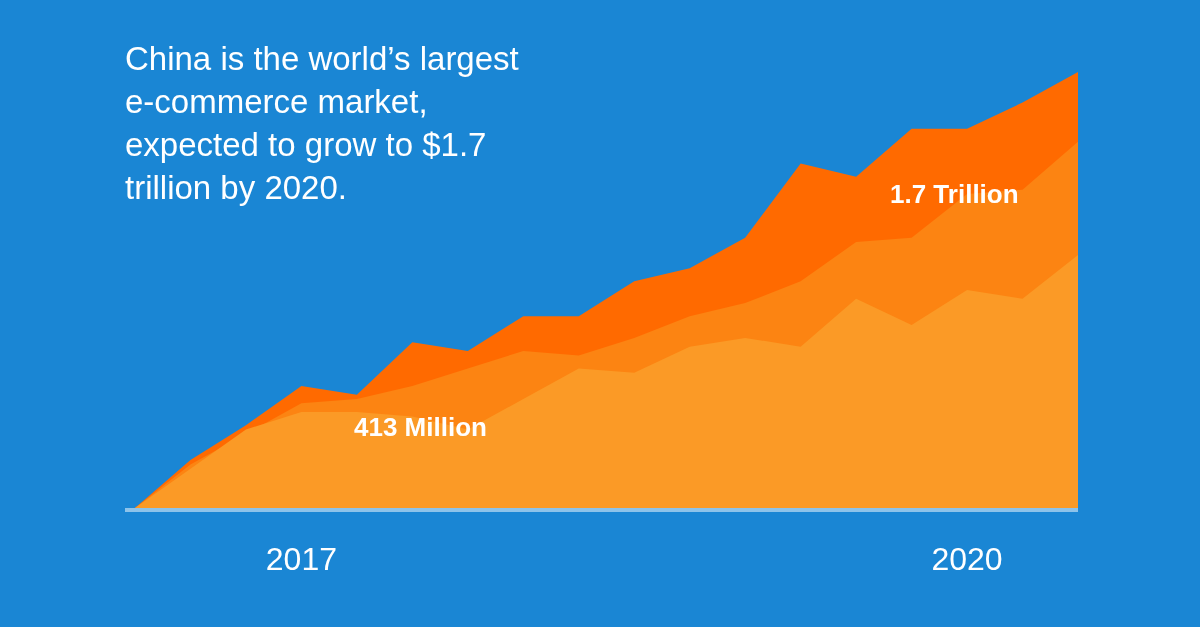  I want to click on x-tick-label: 2017, so click(301, 559).